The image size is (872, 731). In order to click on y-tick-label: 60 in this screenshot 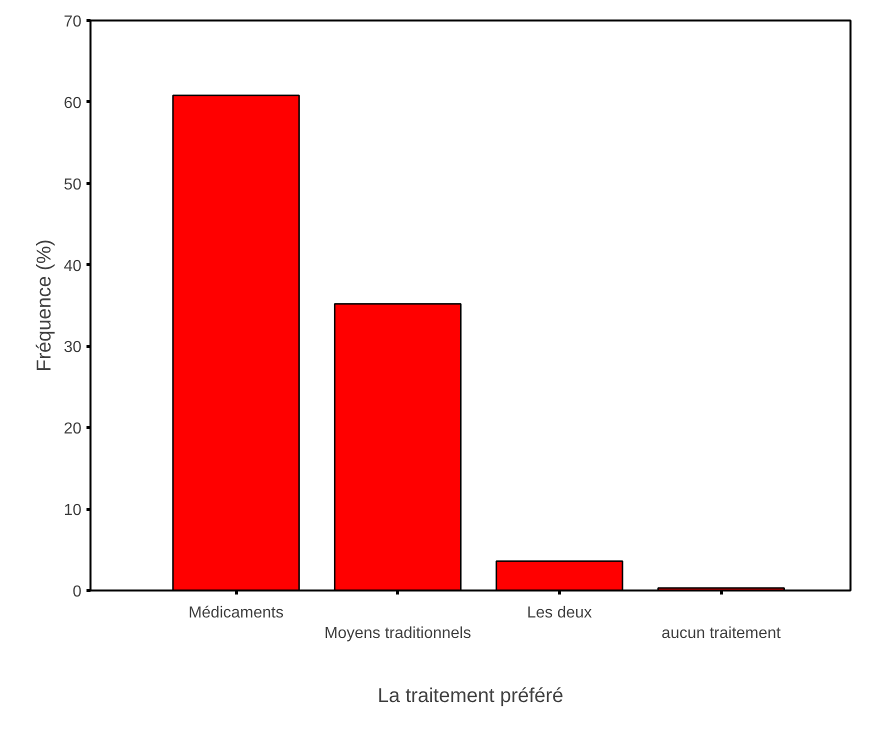, I will do `click(73, 103)`.